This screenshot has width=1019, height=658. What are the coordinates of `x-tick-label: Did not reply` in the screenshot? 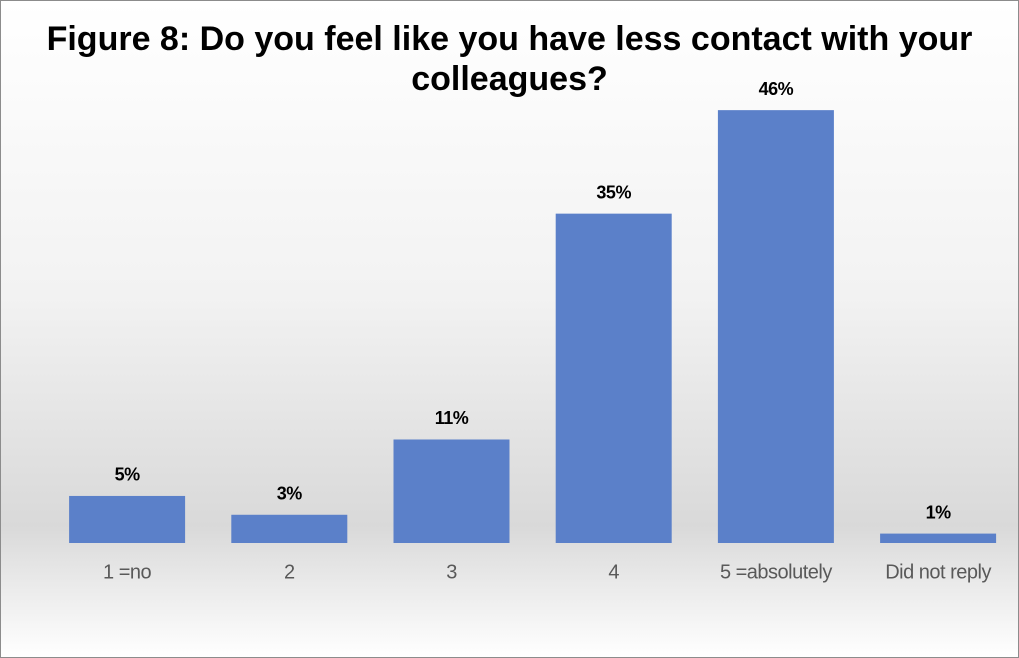 It's located at (938, 572).